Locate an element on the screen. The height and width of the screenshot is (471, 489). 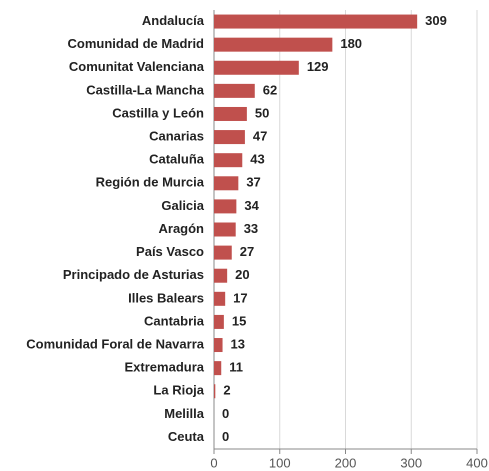
x-tick-label: 200 is located at coordinates (346, 462).